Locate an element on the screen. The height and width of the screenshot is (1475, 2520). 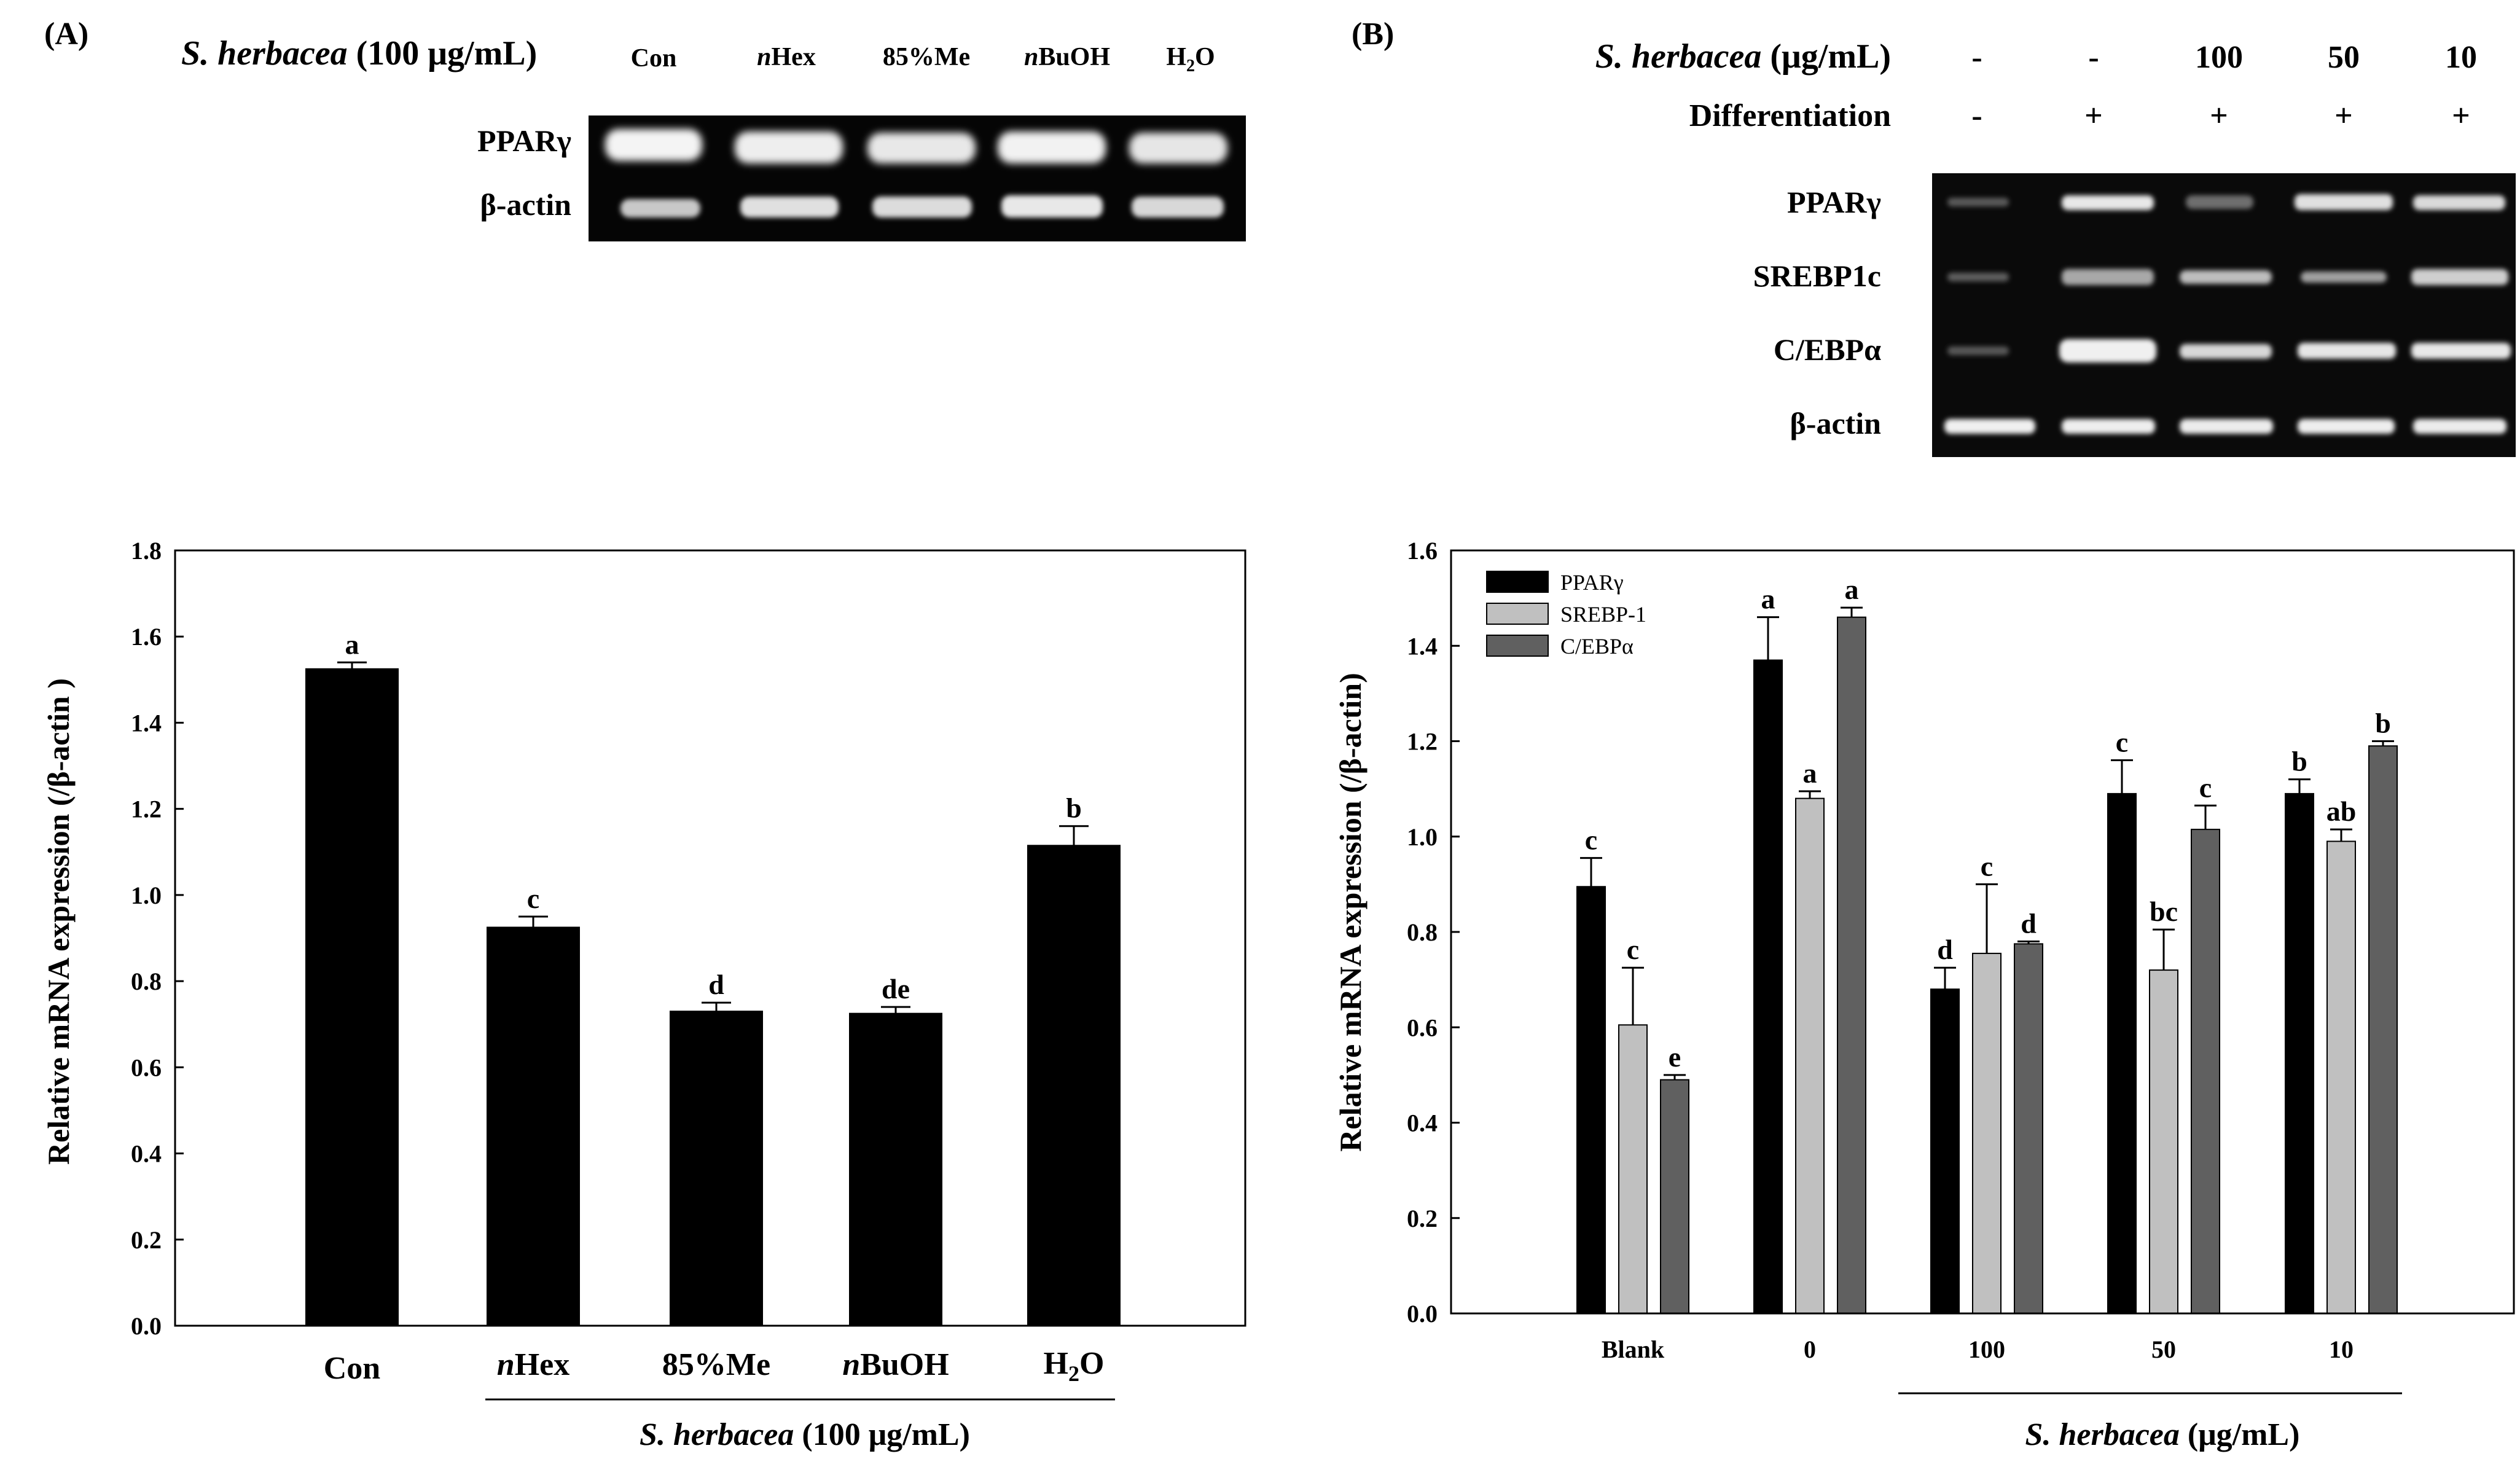
gel-b-row-label: β-actin is located at coordinates (1835, 423).